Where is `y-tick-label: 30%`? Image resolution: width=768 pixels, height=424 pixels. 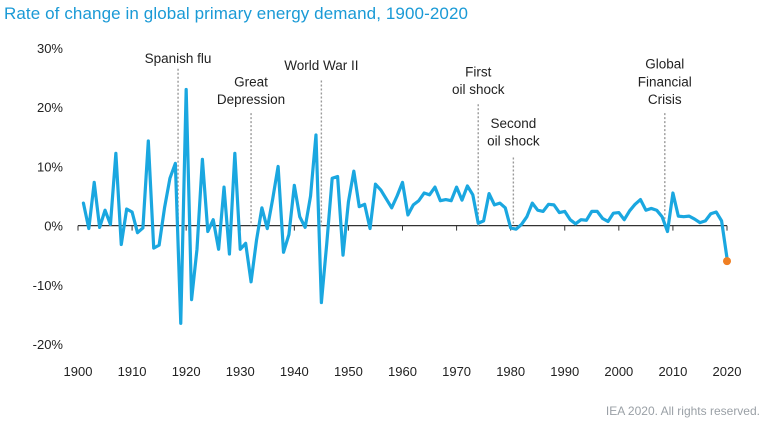
y-tick-label: 30% is located at coordinates (50, 48).